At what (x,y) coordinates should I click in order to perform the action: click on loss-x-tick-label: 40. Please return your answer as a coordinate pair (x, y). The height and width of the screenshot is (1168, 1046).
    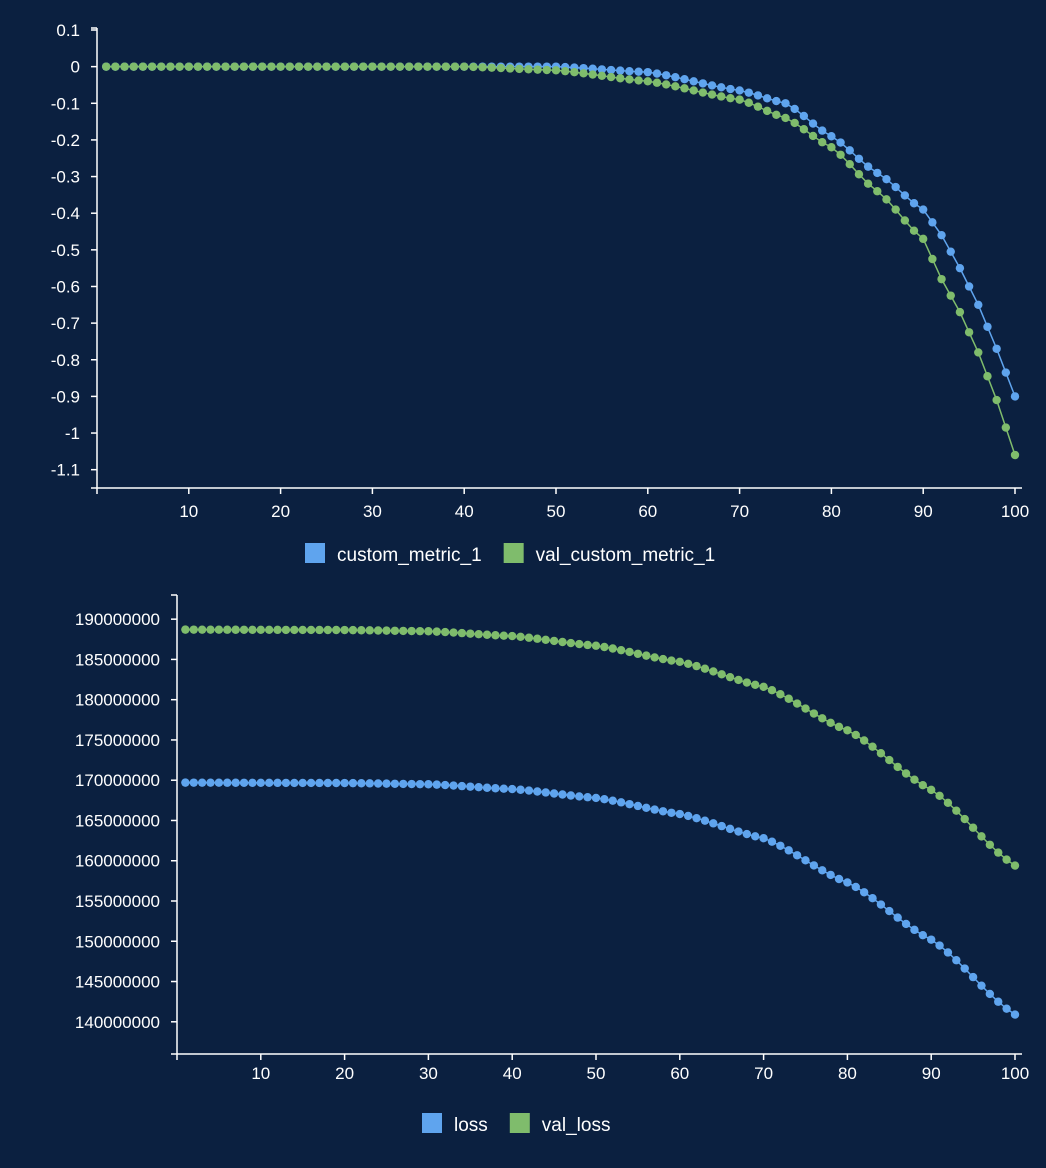
    Looking at the image, I should click on (512, 1073).